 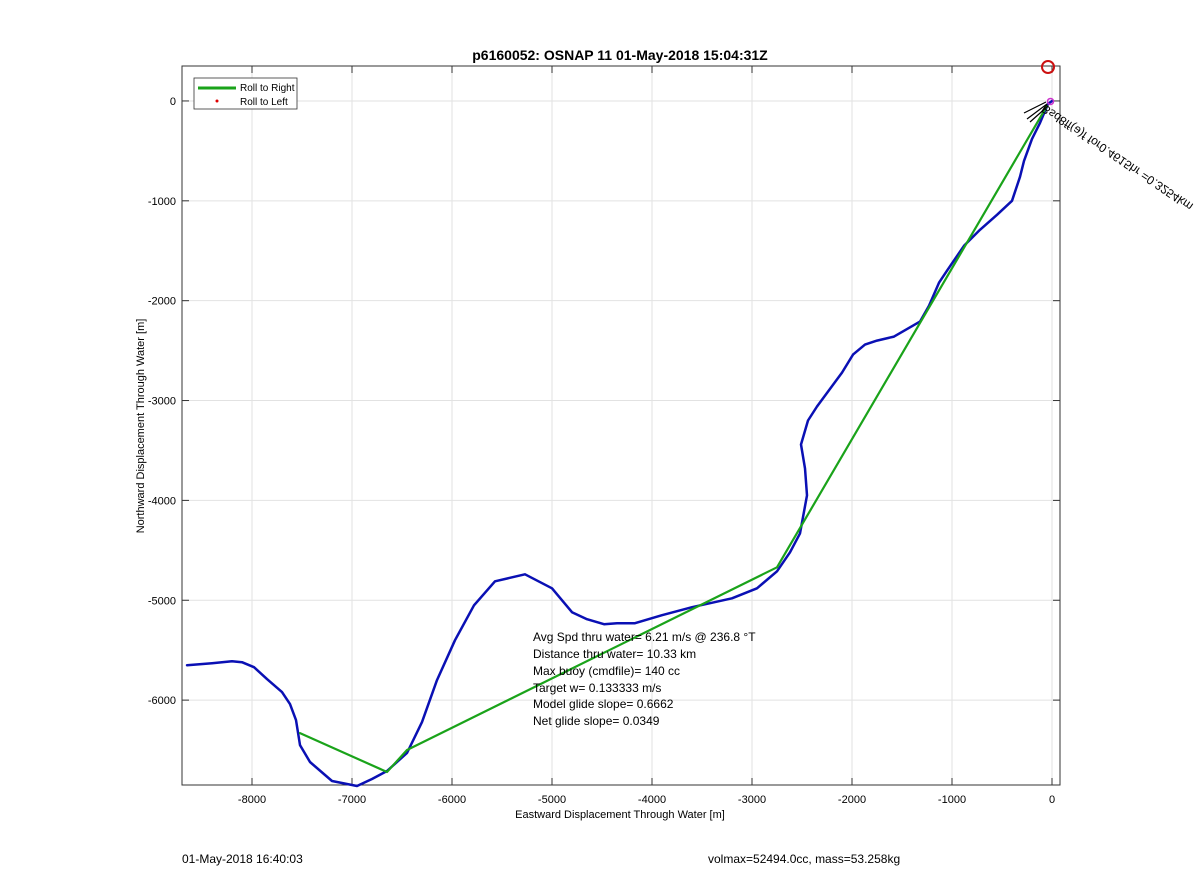 I want to click on current-arrows, so click(x=1036, y=112).